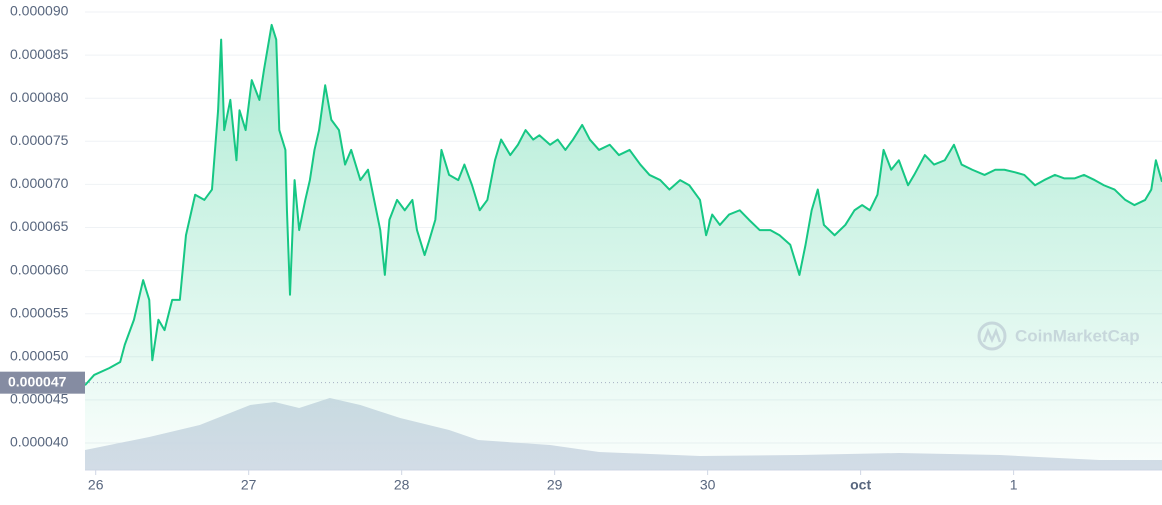 The width and height of the screenshot is (1162, 505). I want to click on y-tick-label: 0.000090, so click(39, 11).